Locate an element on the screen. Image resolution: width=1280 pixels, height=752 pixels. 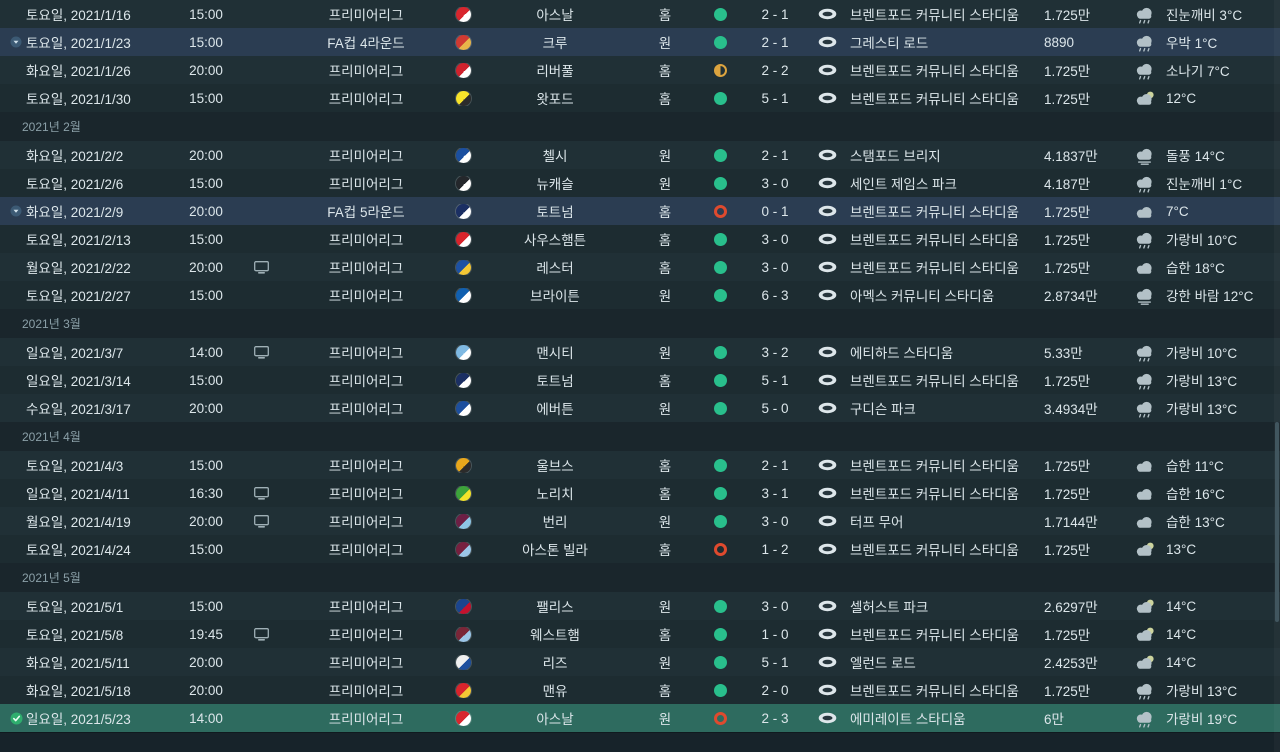
stadium-name: 구디슨 파크 is located at coordinates (883, 409).